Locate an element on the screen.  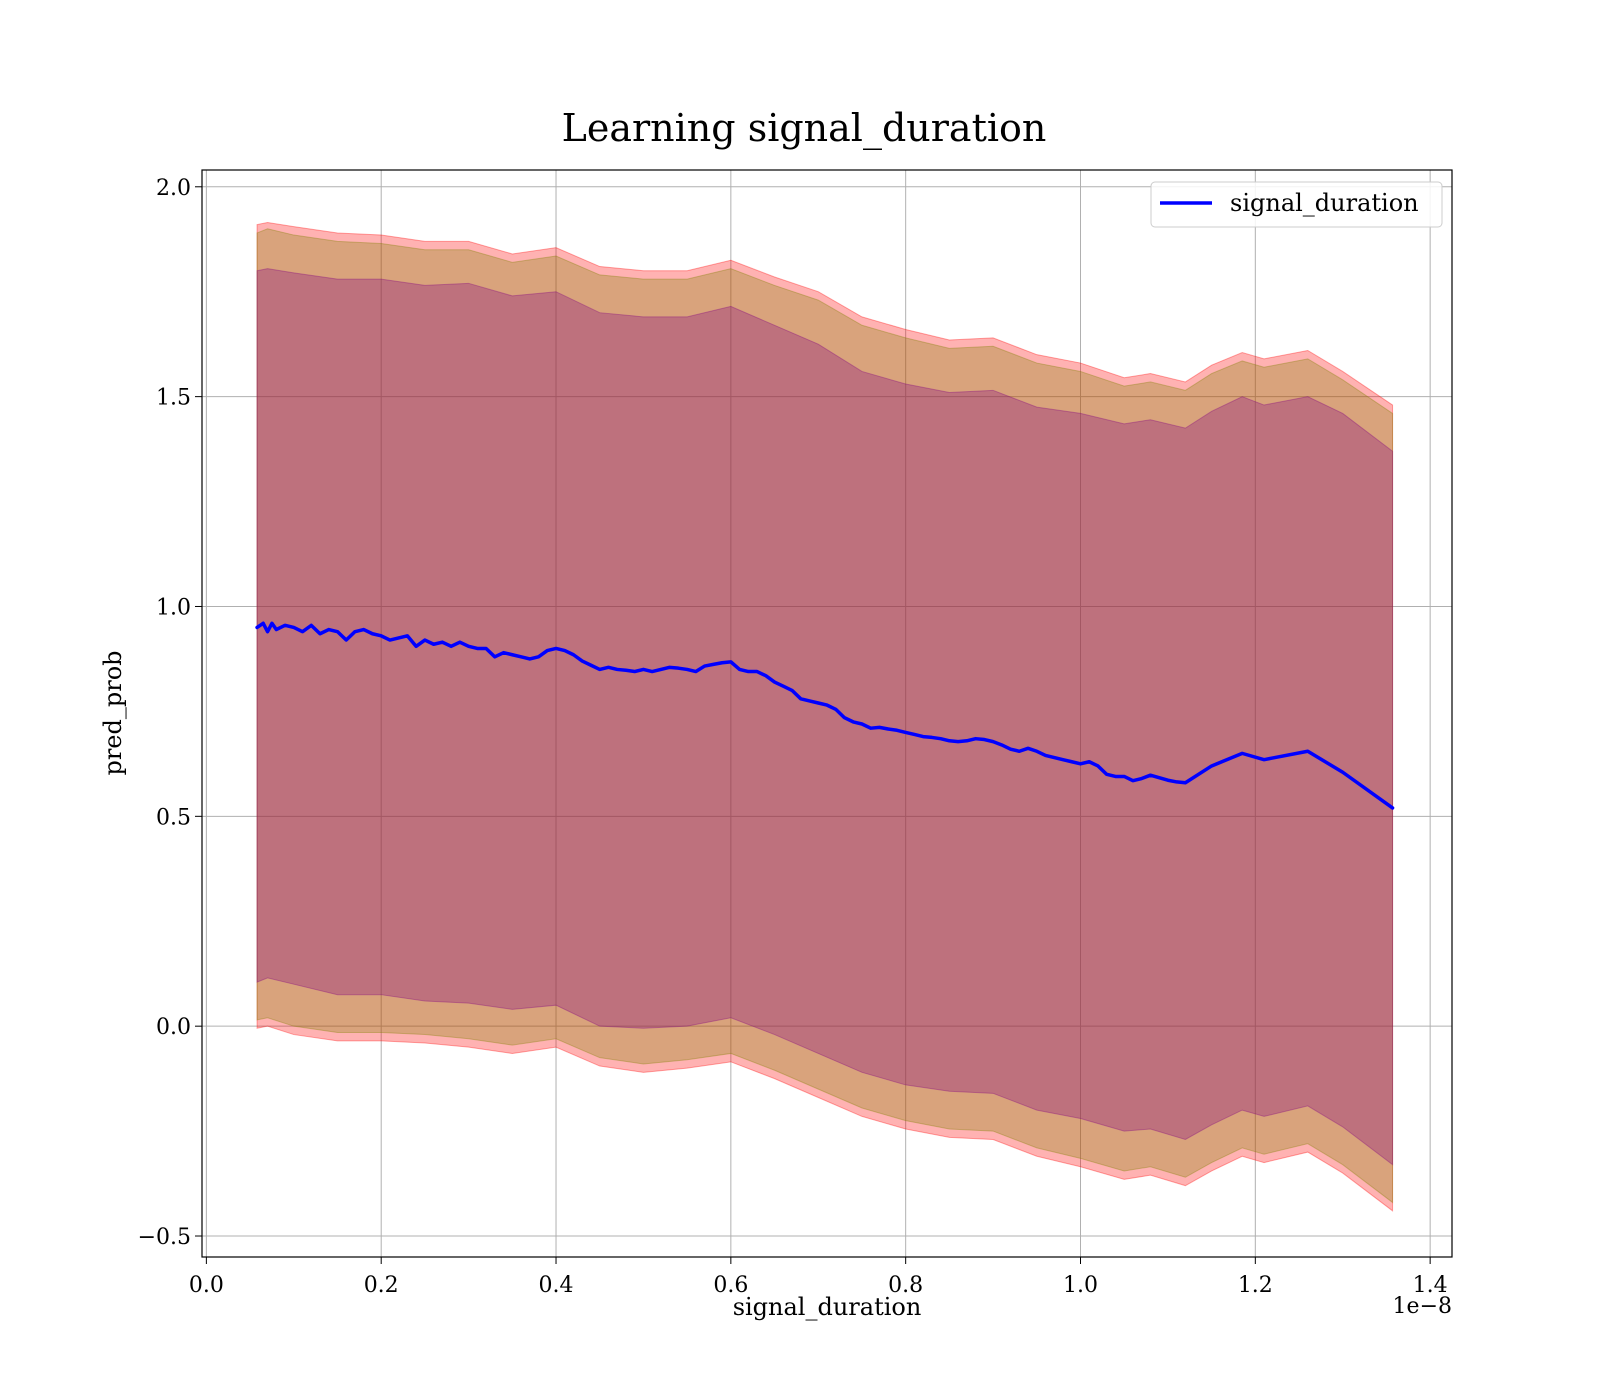
x-tick-label-1: 0.2 is located at coordinates (381, 1285).